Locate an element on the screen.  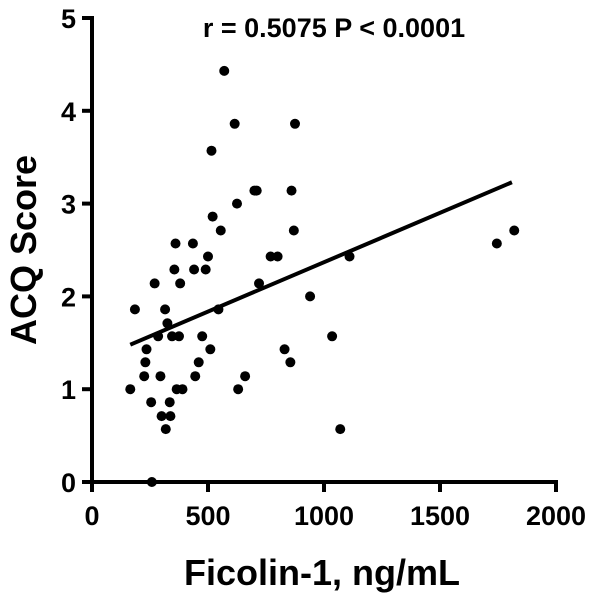
x-tick-label: 1500 is located at coordinates (440, 516).